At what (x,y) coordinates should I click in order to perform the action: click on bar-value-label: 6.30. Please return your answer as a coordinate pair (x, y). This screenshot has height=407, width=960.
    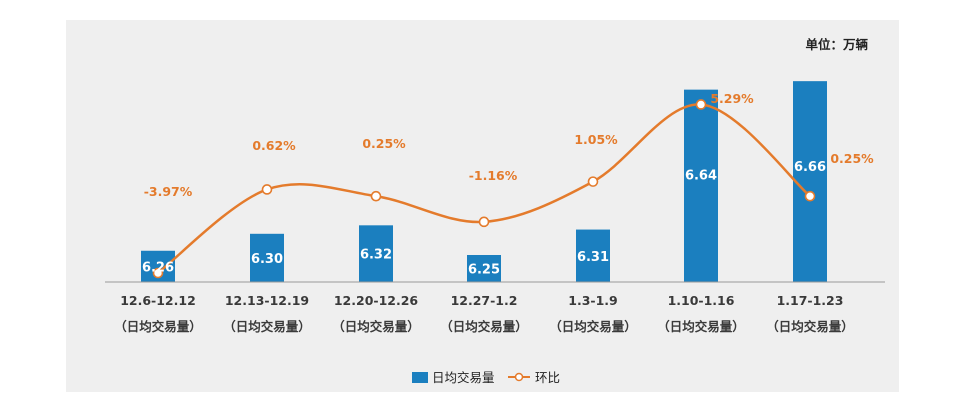
    Looking at the image, I should click on (267, 259).